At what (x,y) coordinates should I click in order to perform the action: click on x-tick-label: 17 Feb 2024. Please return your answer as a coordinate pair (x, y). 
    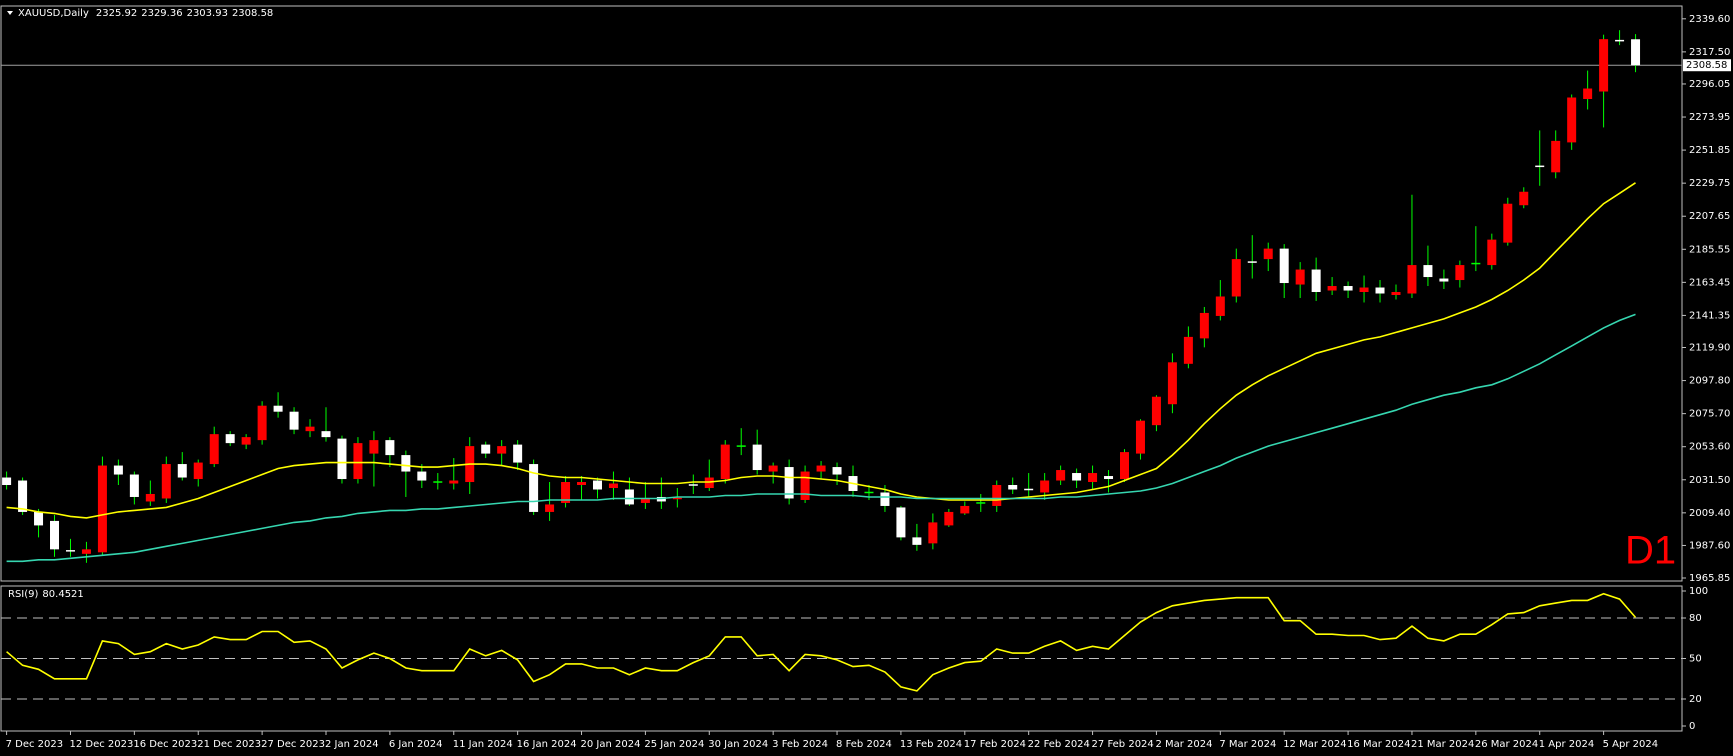
    Looking at the image, I should click on (995, 744).